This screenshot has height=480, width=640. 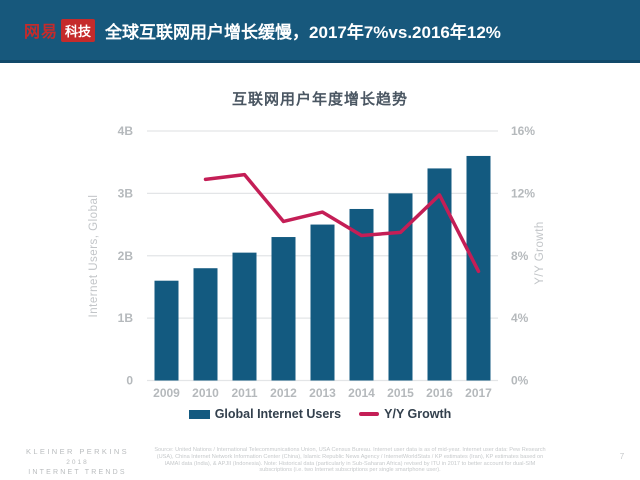 I want to click on legend-item-bars: Global Internet Users, so click(x=265, y=414).